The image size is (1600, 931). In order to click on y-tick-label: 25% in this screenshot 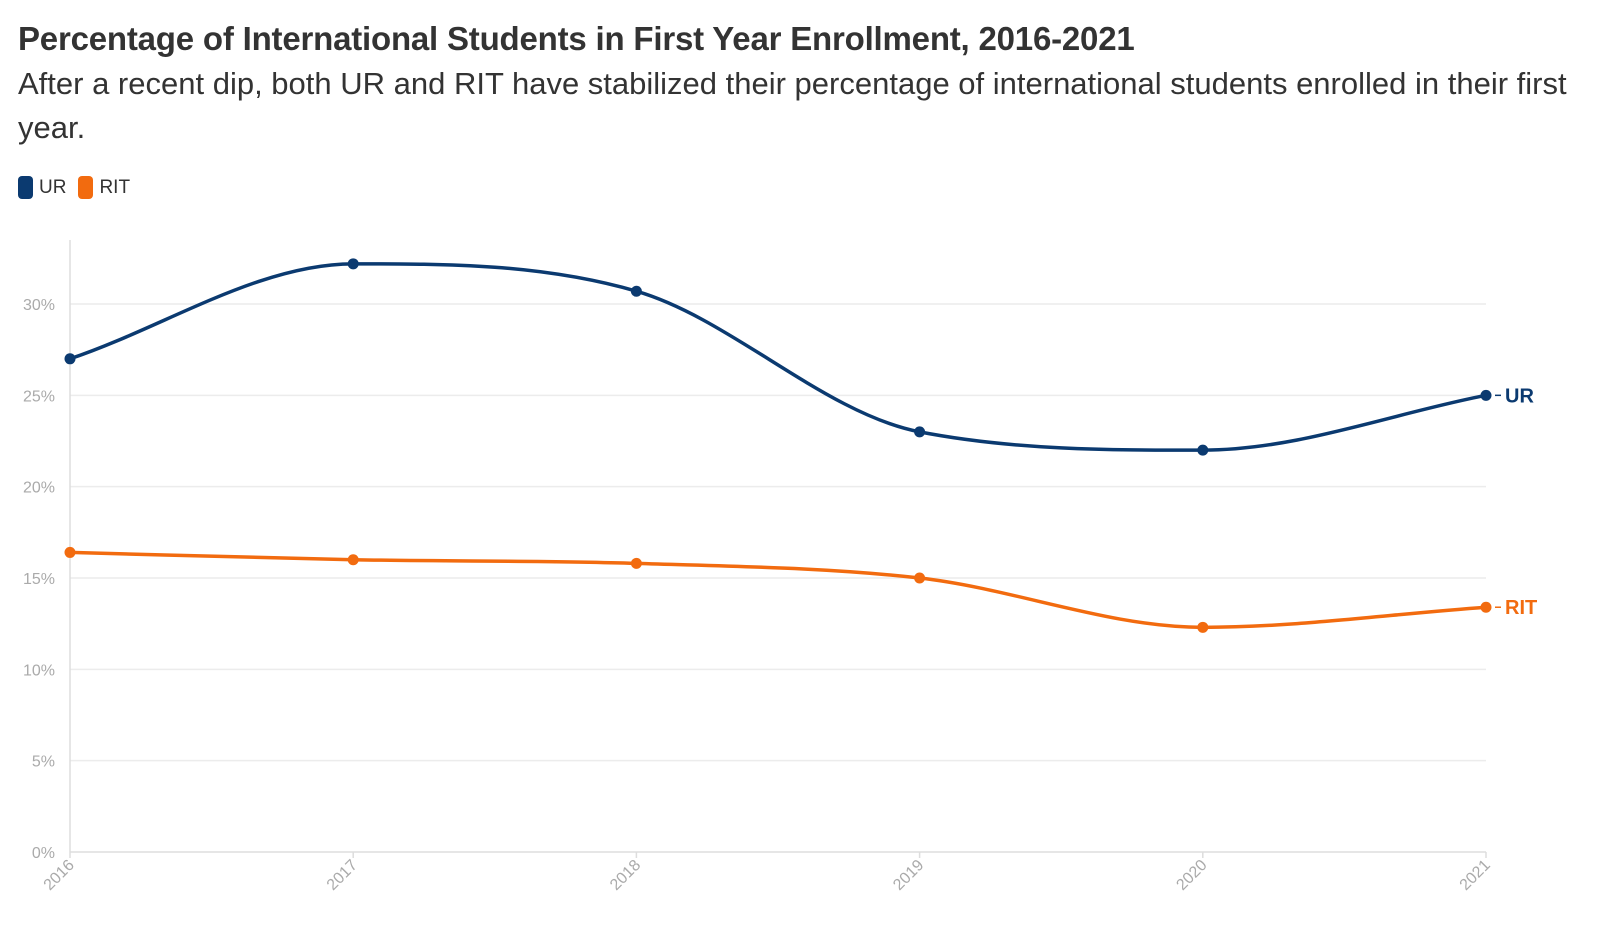, I will do `click(39, 396)`.